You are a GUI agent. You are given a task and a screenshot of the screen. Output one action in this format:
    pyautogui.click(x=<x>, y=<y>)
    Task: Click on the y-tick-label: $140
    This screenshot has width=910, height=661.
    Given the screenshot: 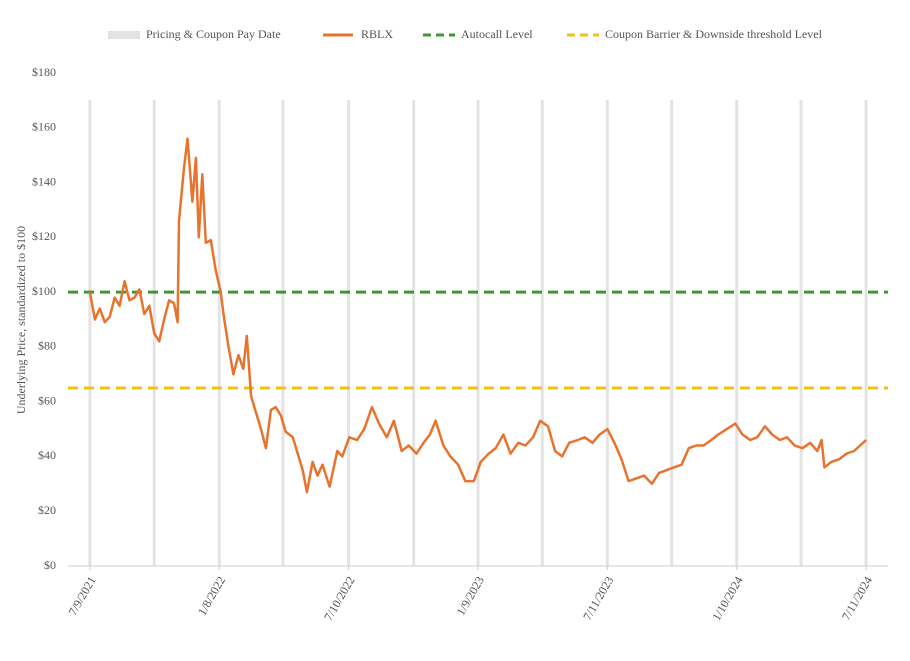 What is the action you would take?
    pyautogui.click(x=44, y=181)
    